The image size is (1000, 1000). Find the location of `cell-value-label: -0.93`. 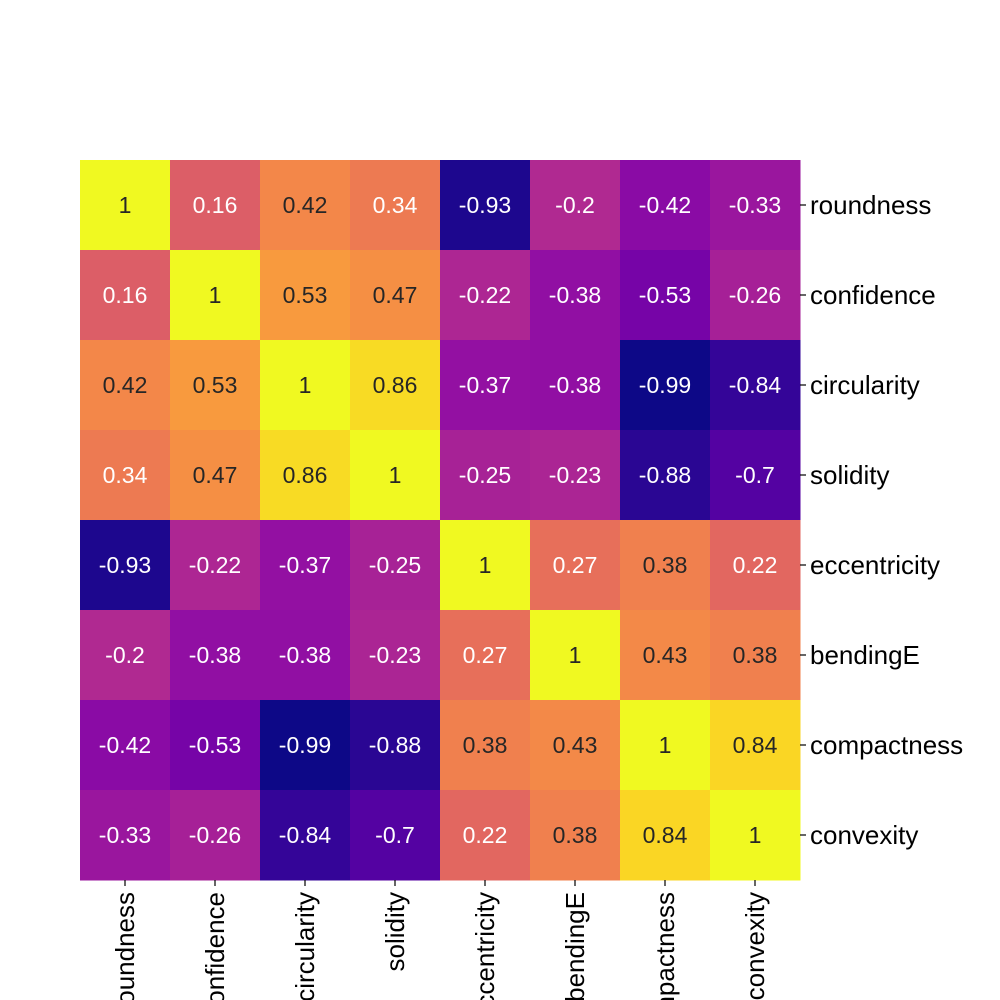

cell-value-label: -0.93 is located at coordinates (125, 565).